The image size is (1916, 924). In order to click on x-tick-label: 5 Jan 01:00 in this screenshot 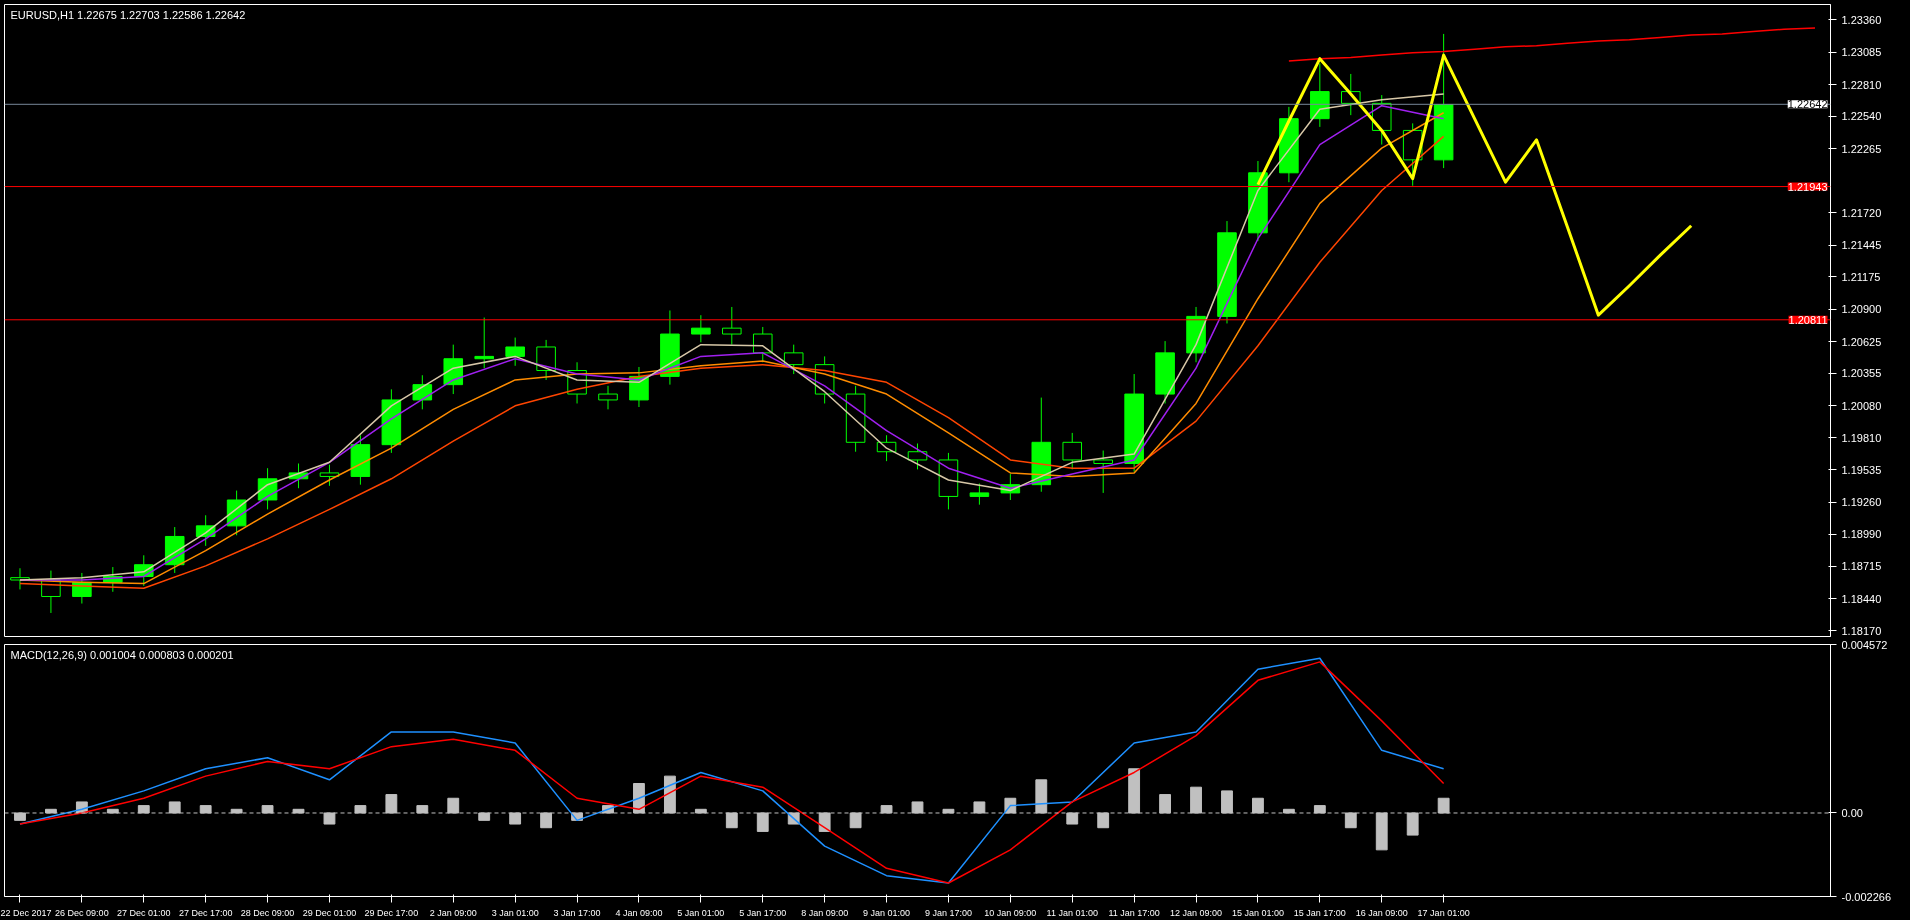, I will do `click(701, 912)`.